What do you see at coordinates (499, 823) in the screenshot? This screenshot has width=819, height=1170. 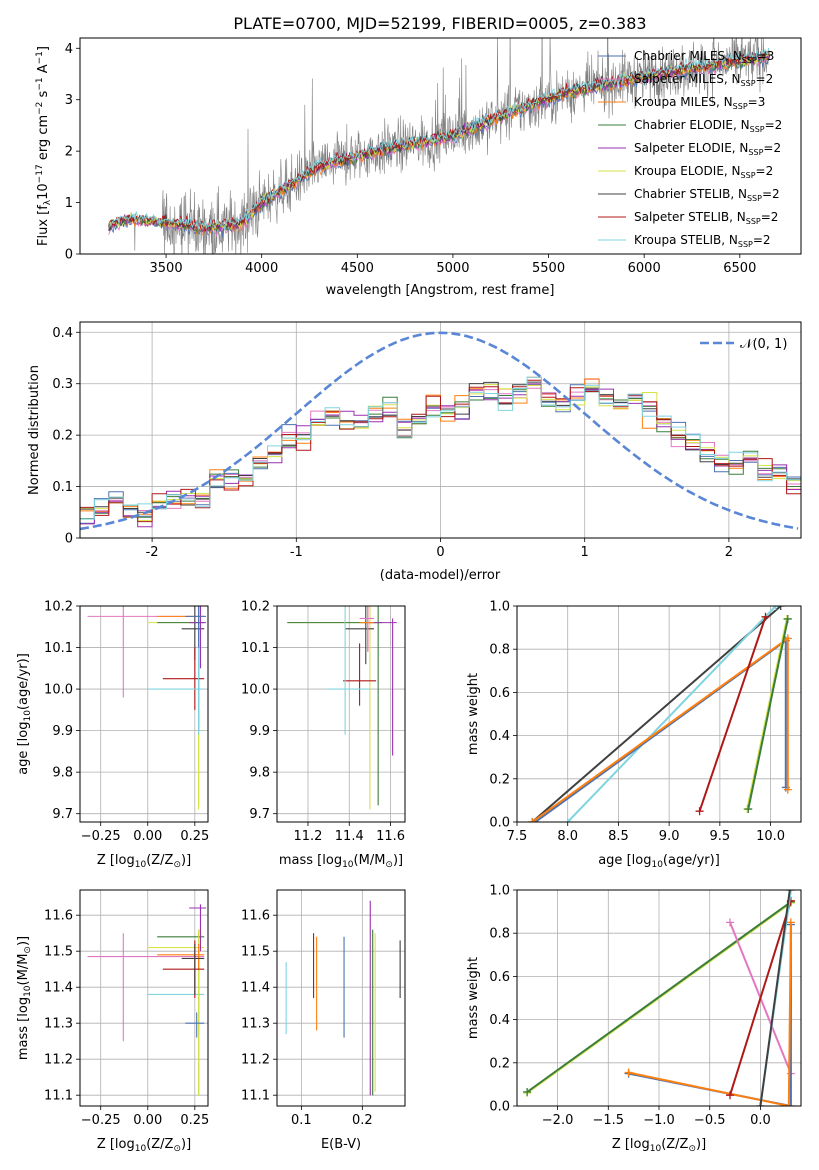 I see `y-tick-label: 0.0` at bounding box center [499, 823].